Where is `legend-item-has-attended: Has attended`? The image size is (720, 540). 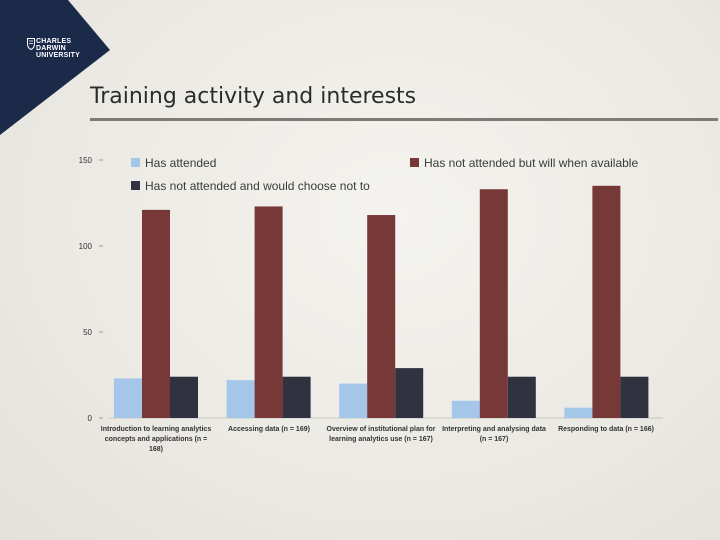 legend-item-has-attended: Has attended is located at coordinates (173, 163).